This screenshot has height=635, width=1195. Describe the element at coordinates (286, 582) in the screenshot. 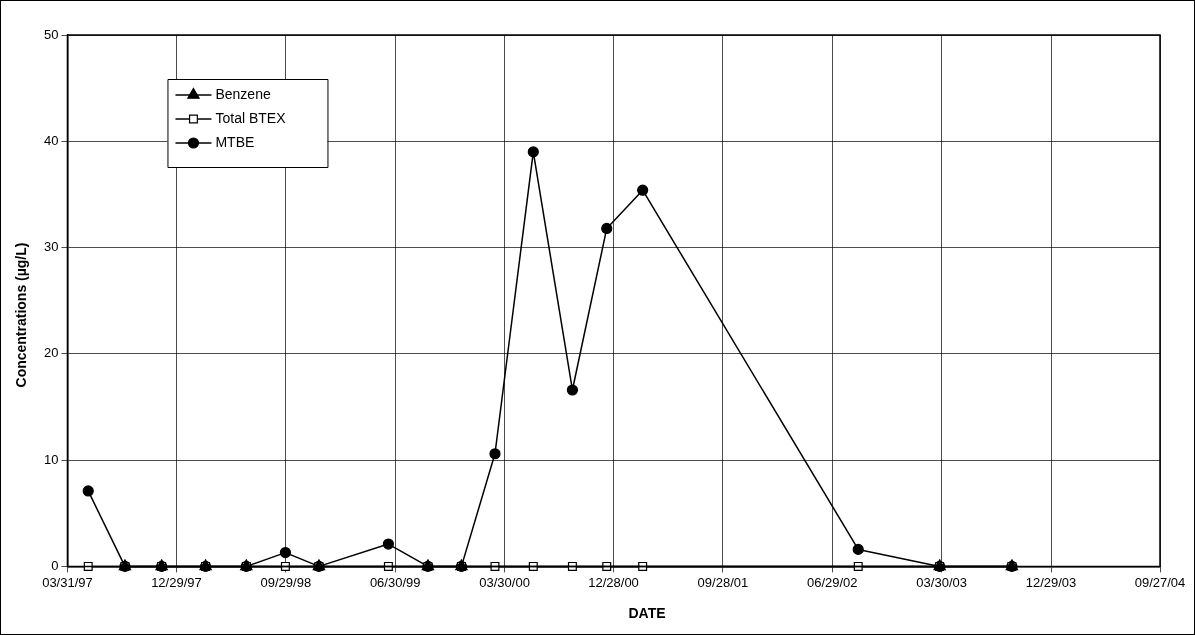

I see `x-tick-label: 09/29/98` at that location.